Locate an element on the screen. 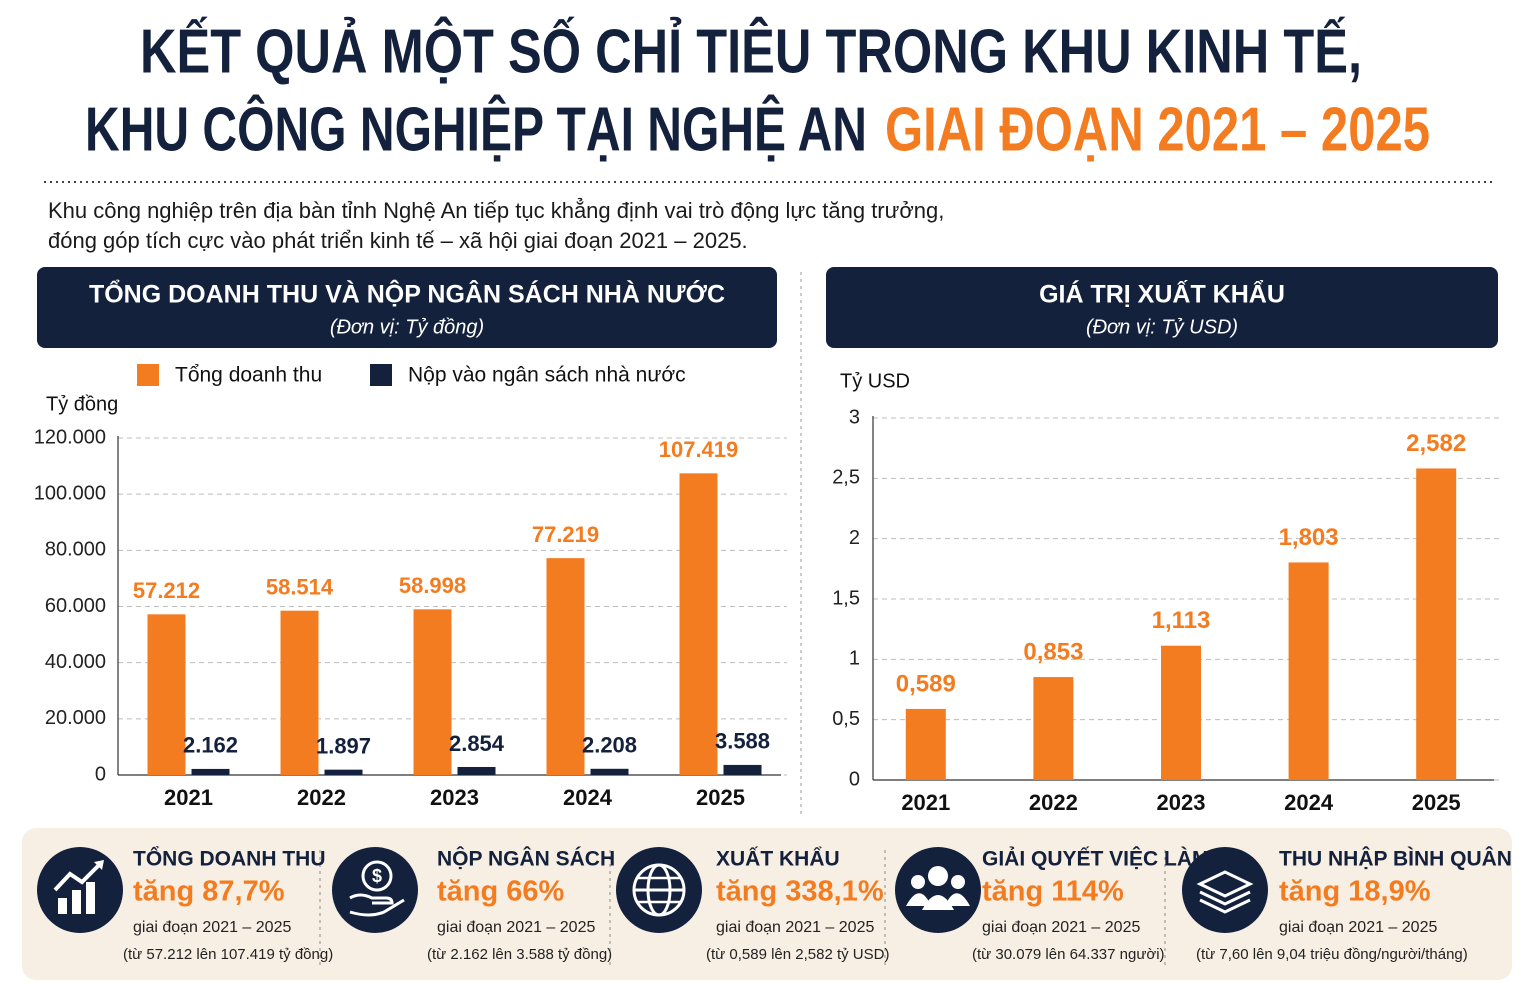 This screenshot has width=1536, height=989. stat-dividers is located at coordinates (742, 907).